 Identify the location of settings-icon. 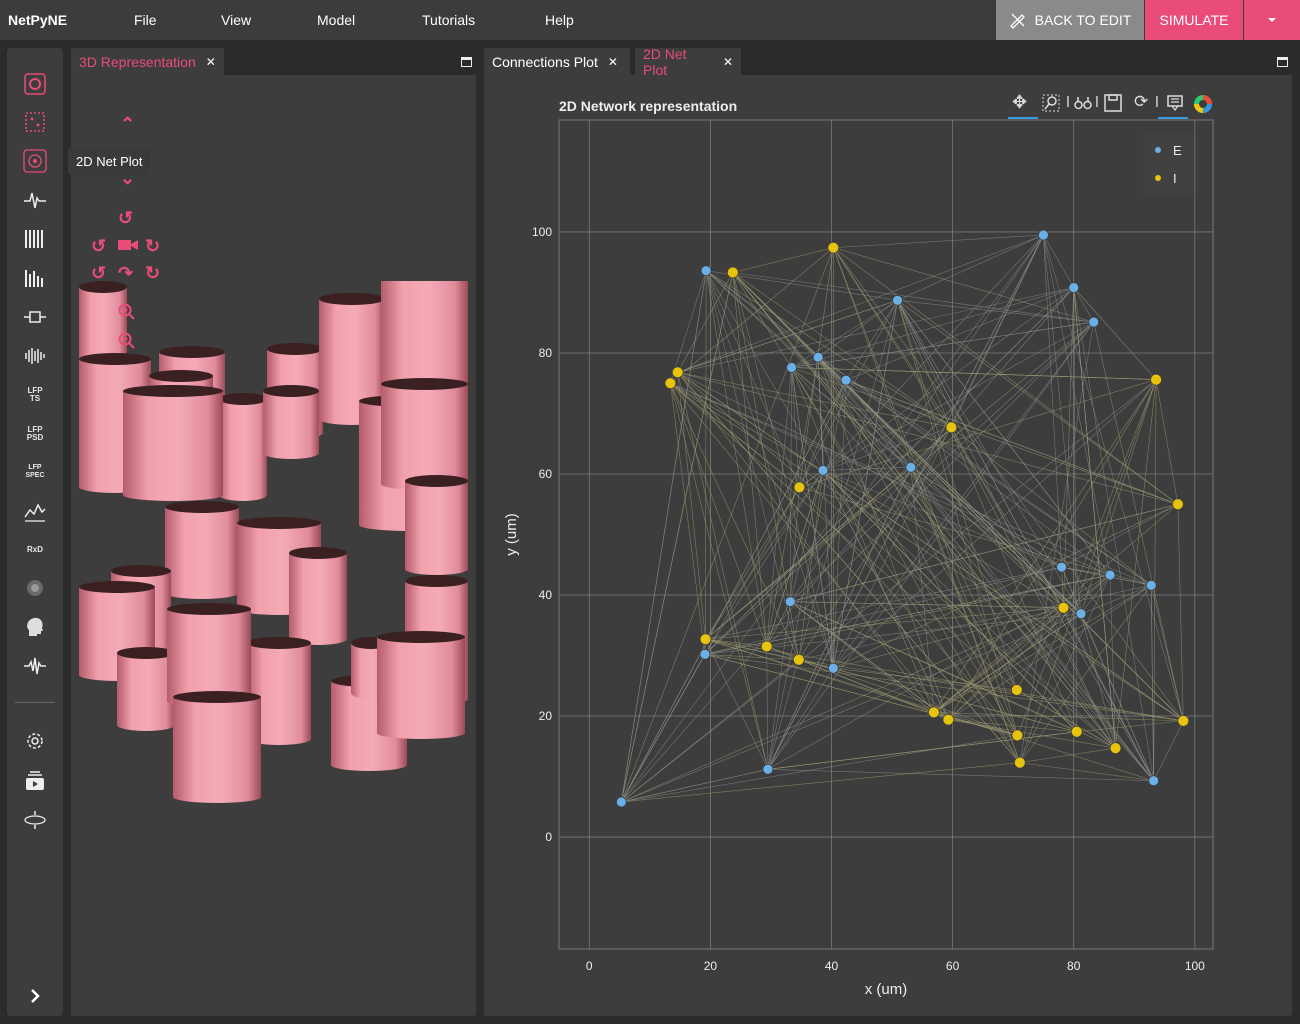
(35, 741).